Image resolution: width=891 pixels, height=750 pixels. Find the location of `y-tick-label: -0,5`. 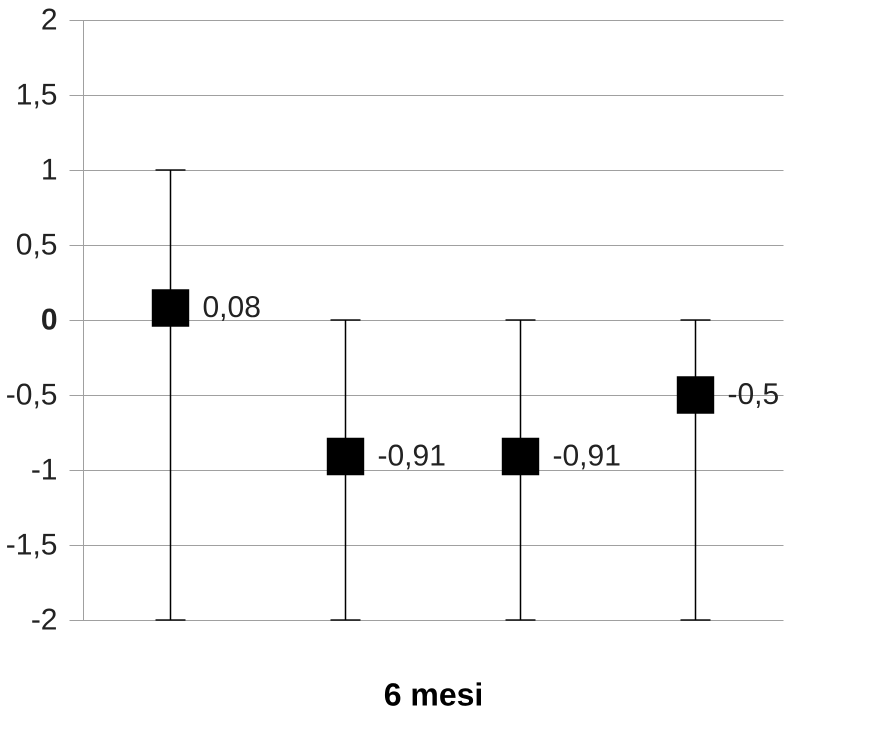

y-tick-label: -0,5 is located at coordinates (32, 395).